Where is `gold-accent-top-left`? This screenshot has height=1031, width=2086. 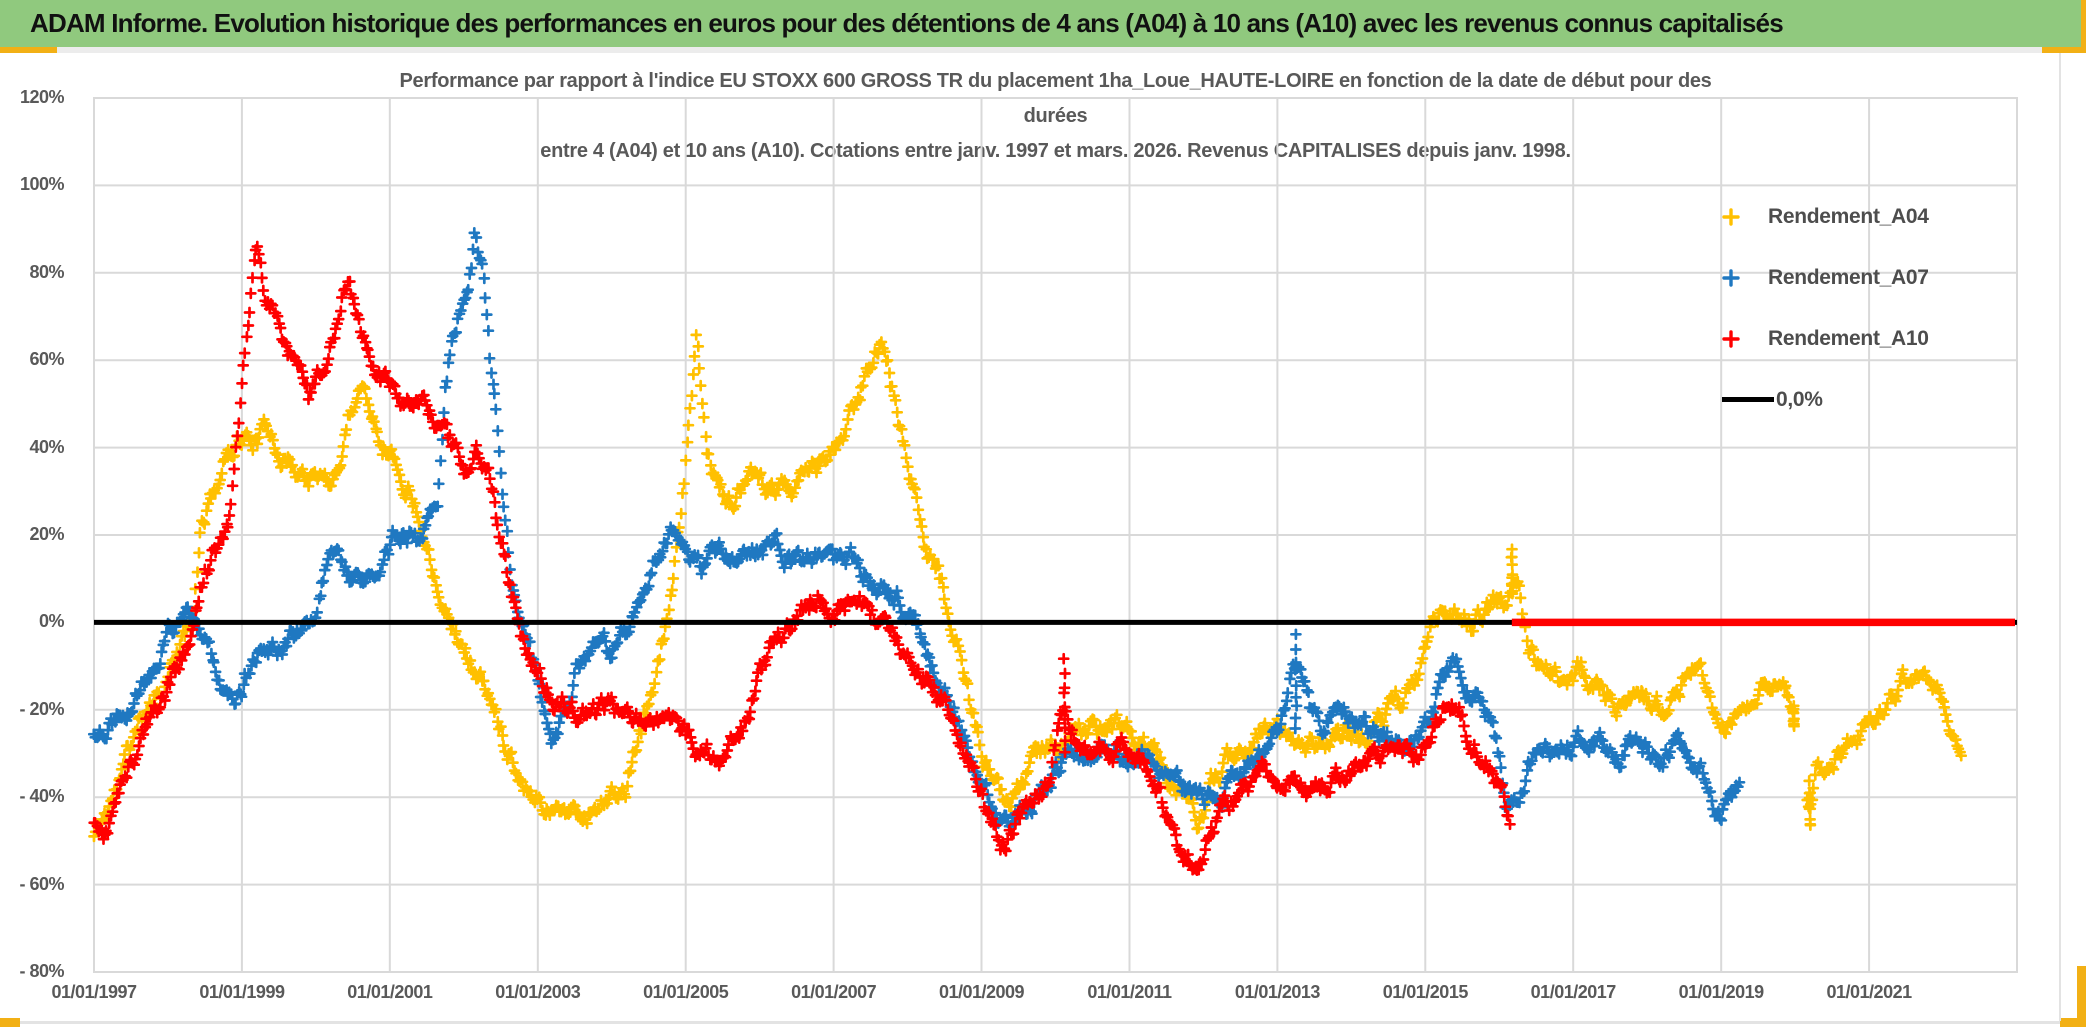
gold-accent-top-left is located at coordinates (28, 50).